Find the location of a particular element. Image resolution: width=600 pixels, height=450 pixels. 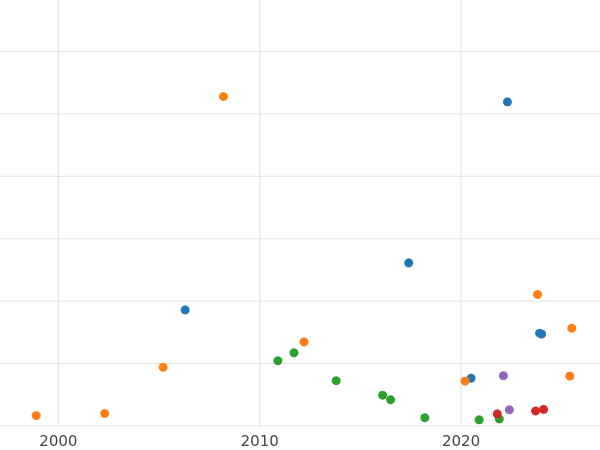

x-axis-ticks: 2000 2010 2020 is located at coordinates (259, 441).